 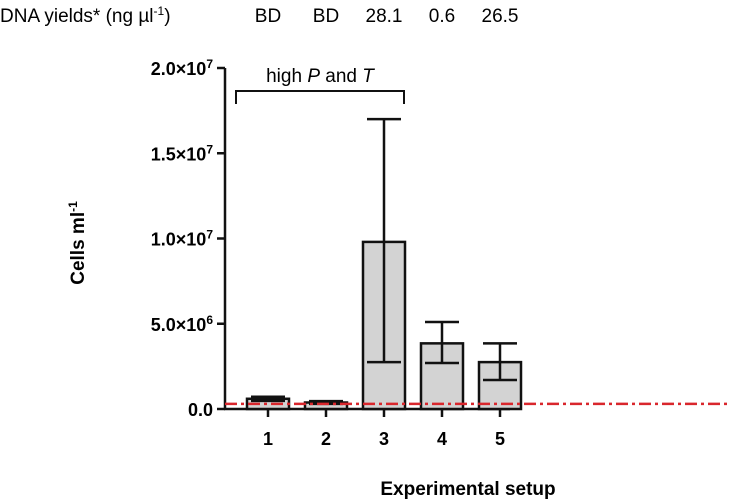 I want to click on y-axis: 0.0 5.0×10⁶ 1.0×10⁷ 1.5×10⁷ 2.0×10⁷, so click(x=189, y=238).